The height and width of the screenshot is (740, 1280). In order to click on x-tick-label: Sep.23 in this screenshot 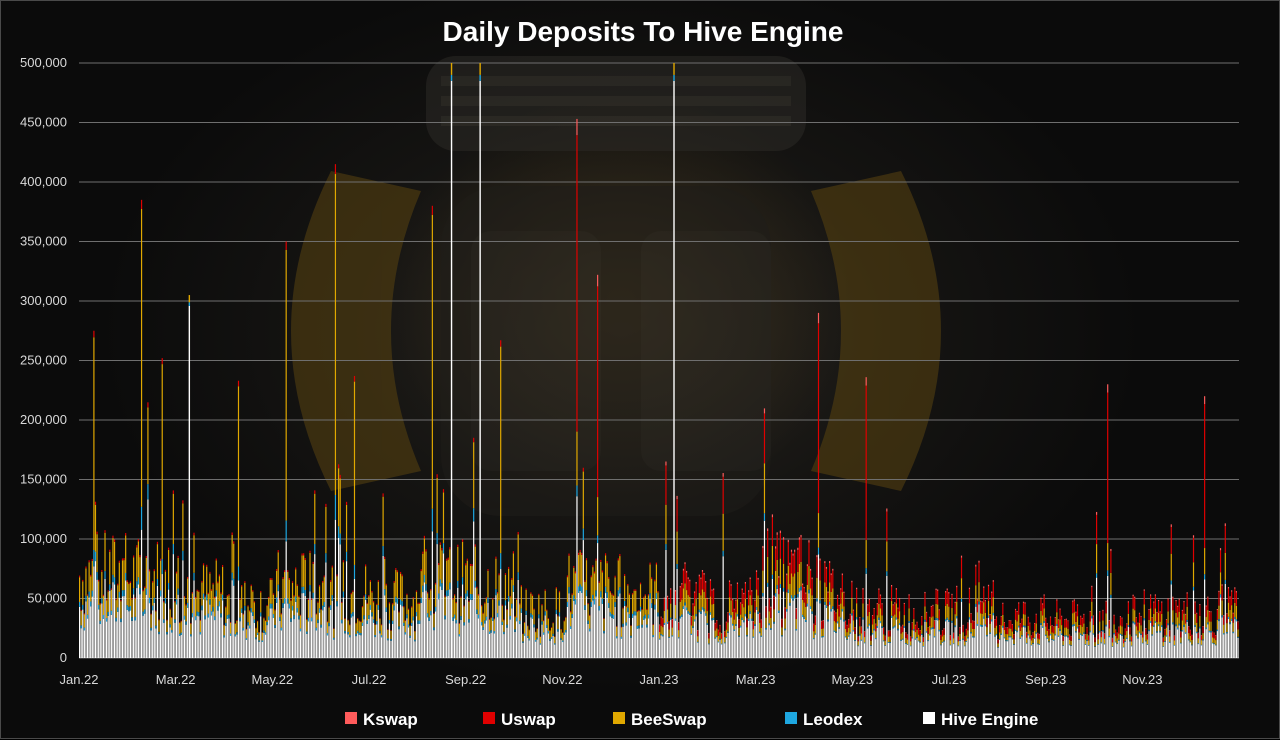, I will do `click(1045, 679)`.